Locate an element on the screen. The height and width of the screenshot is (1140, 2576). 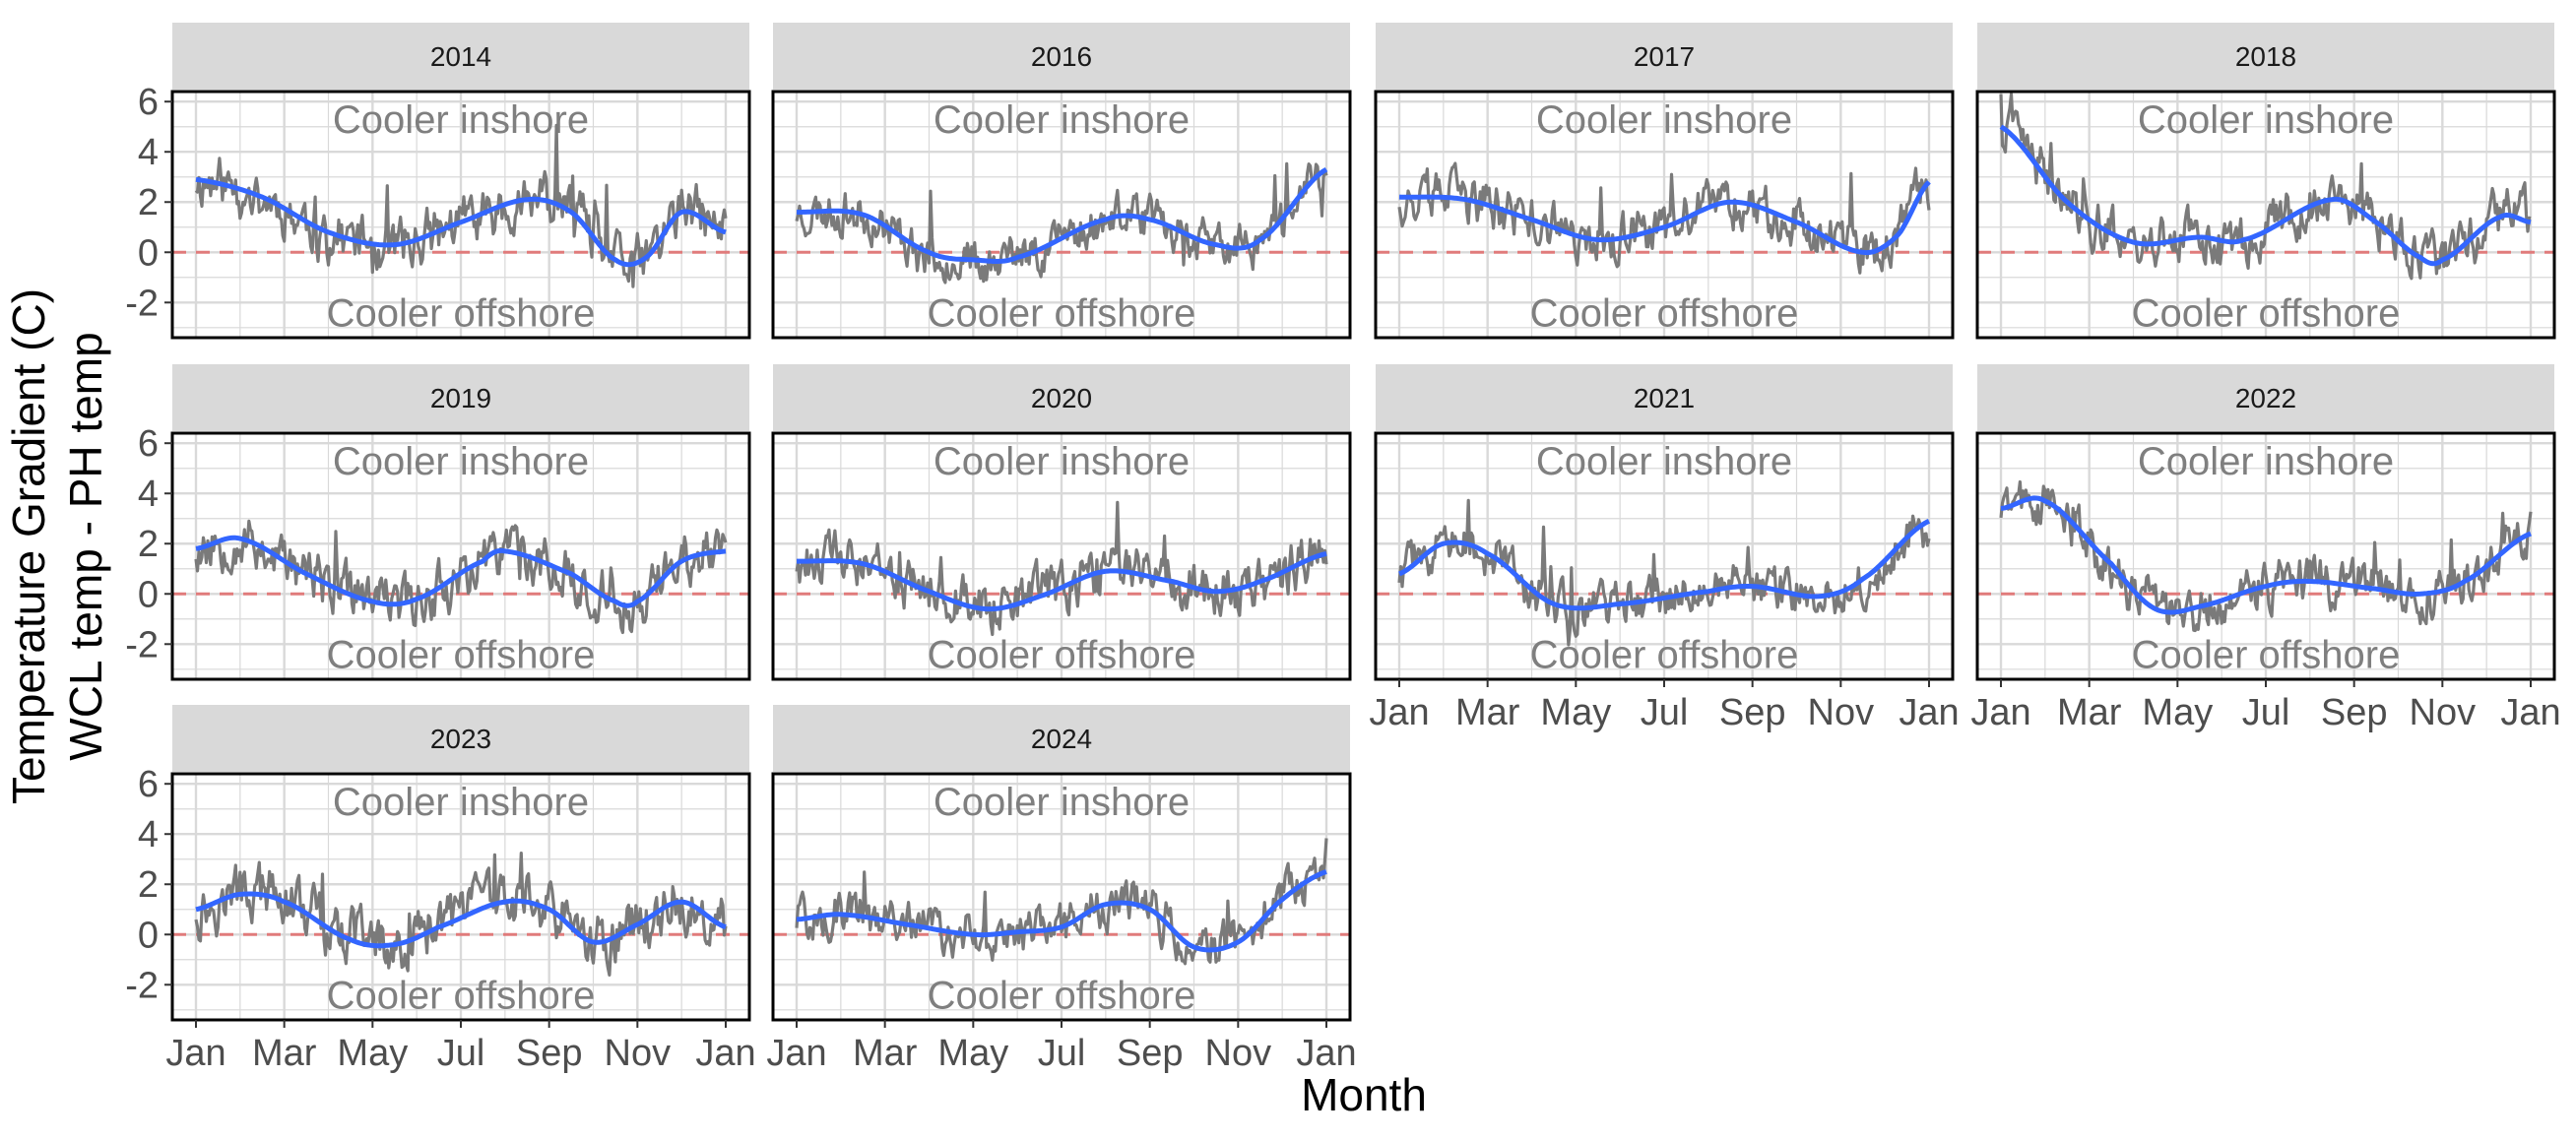
facet-strip-label: 2016 is located at coordinates (1061, 56).